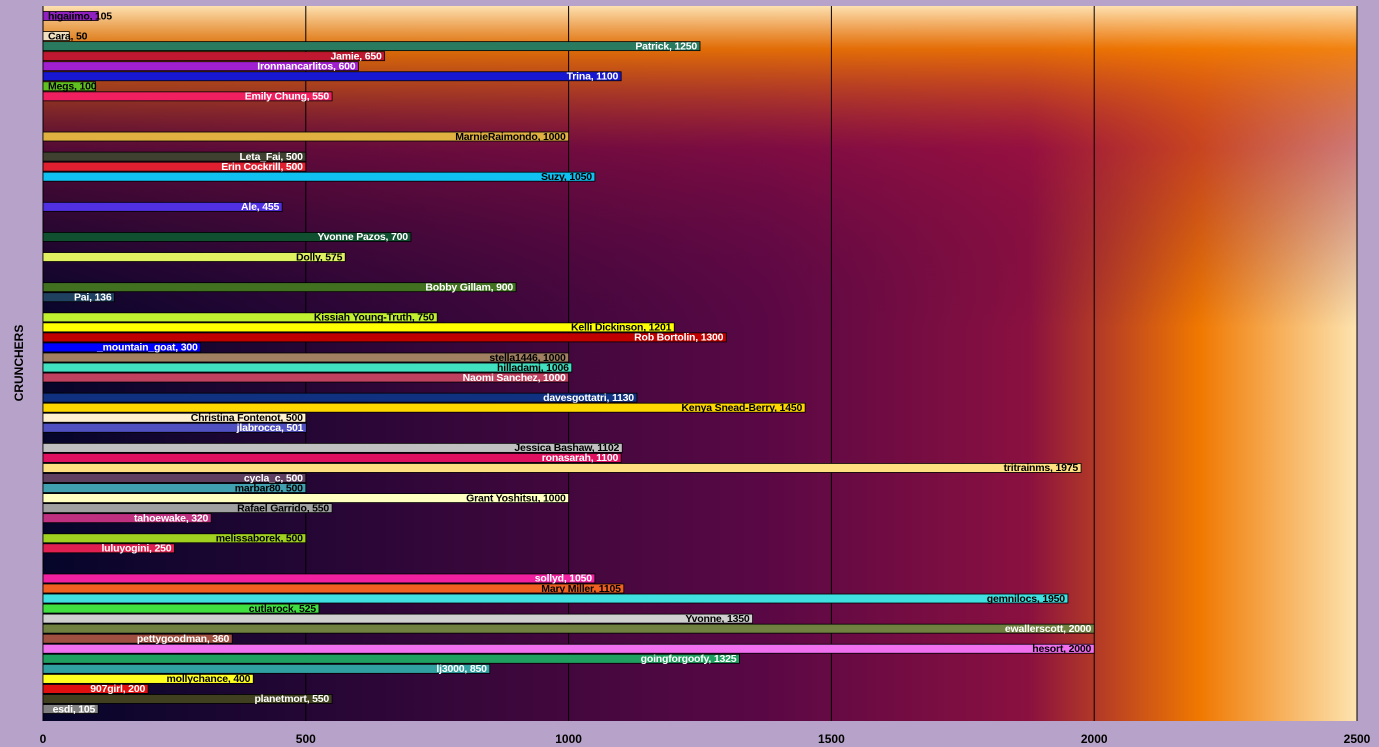 The image size is (1379, 747). I want to click on data-label: Rob Bortolin, 1300, so click(679, 338).